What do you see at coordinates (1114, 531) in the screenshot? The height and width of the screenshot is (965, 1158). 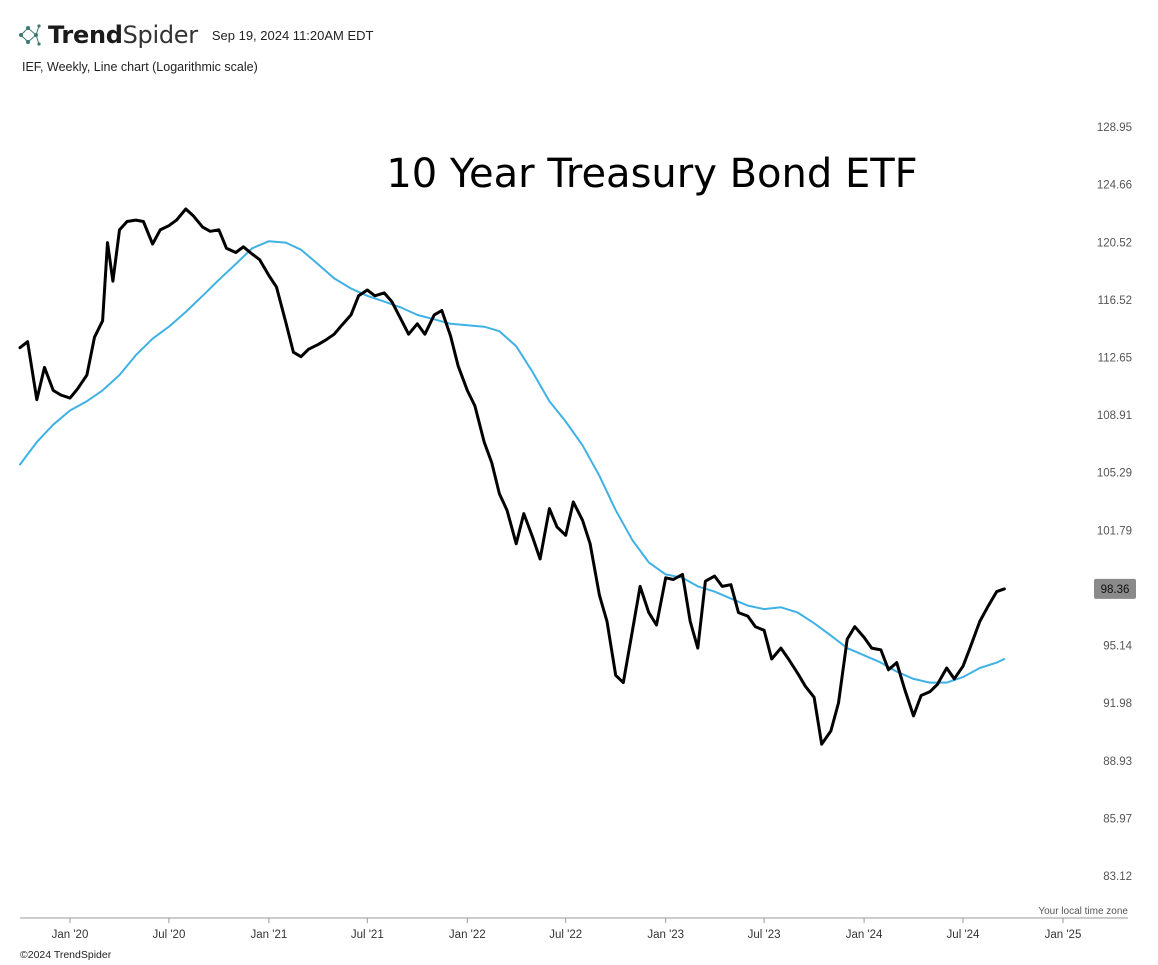 I see `y-tick-label: 101.79` at bounding box center [1114, 531].